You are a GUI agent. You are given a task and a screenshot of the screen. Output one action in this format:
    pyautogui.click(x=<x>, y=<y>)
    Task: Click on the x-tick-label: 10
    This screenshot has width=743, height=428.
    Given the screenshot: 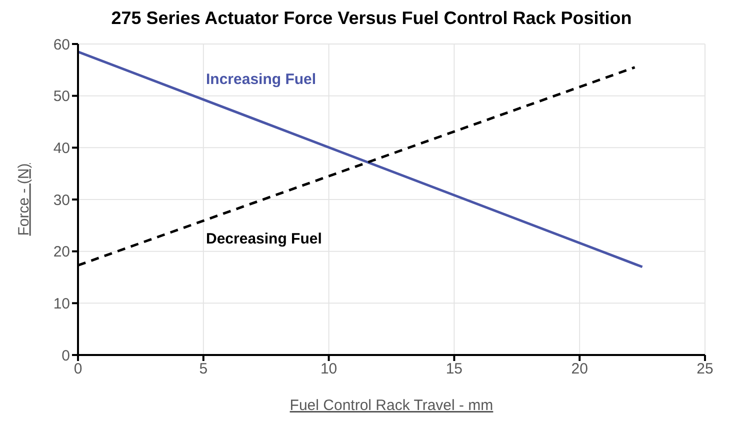 What is the action you would take?
    pyautogui.click(x=329, y=369)
    